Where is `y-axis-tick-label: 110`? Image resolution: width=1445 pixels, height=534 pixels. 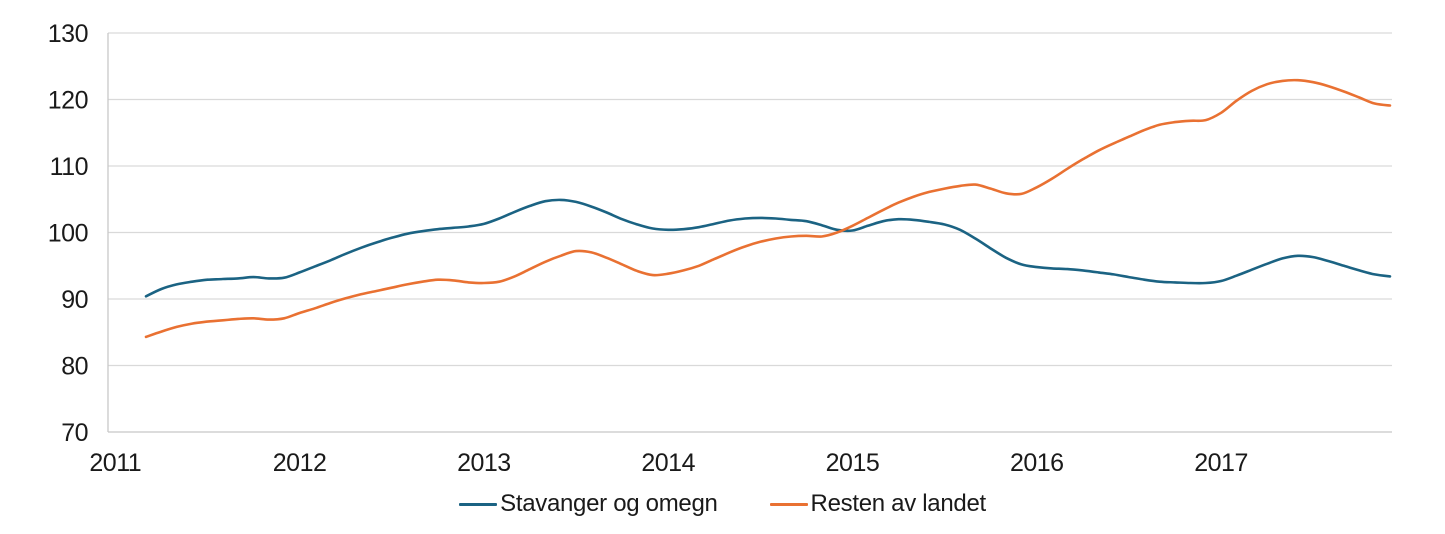 y-axis-tick-label: 110 is located at coordinates (69, 167).